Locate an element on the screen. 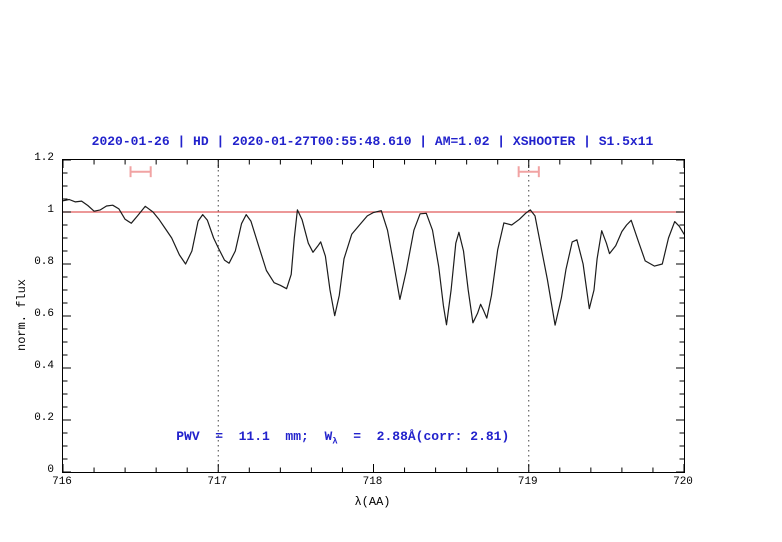  y-tick-label: 0.4 is located at coordinates (44, 366).